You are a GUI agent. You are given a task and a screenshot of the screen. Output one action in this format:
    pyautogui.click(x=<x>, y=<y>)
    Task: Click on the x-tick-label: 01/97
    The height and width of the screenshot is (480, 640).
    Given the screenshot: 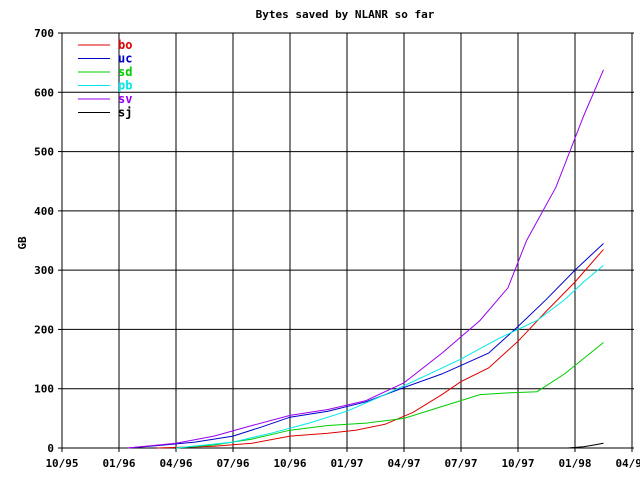 What is the action you would take?
    pyautogui.click(x=346, y=463)
    